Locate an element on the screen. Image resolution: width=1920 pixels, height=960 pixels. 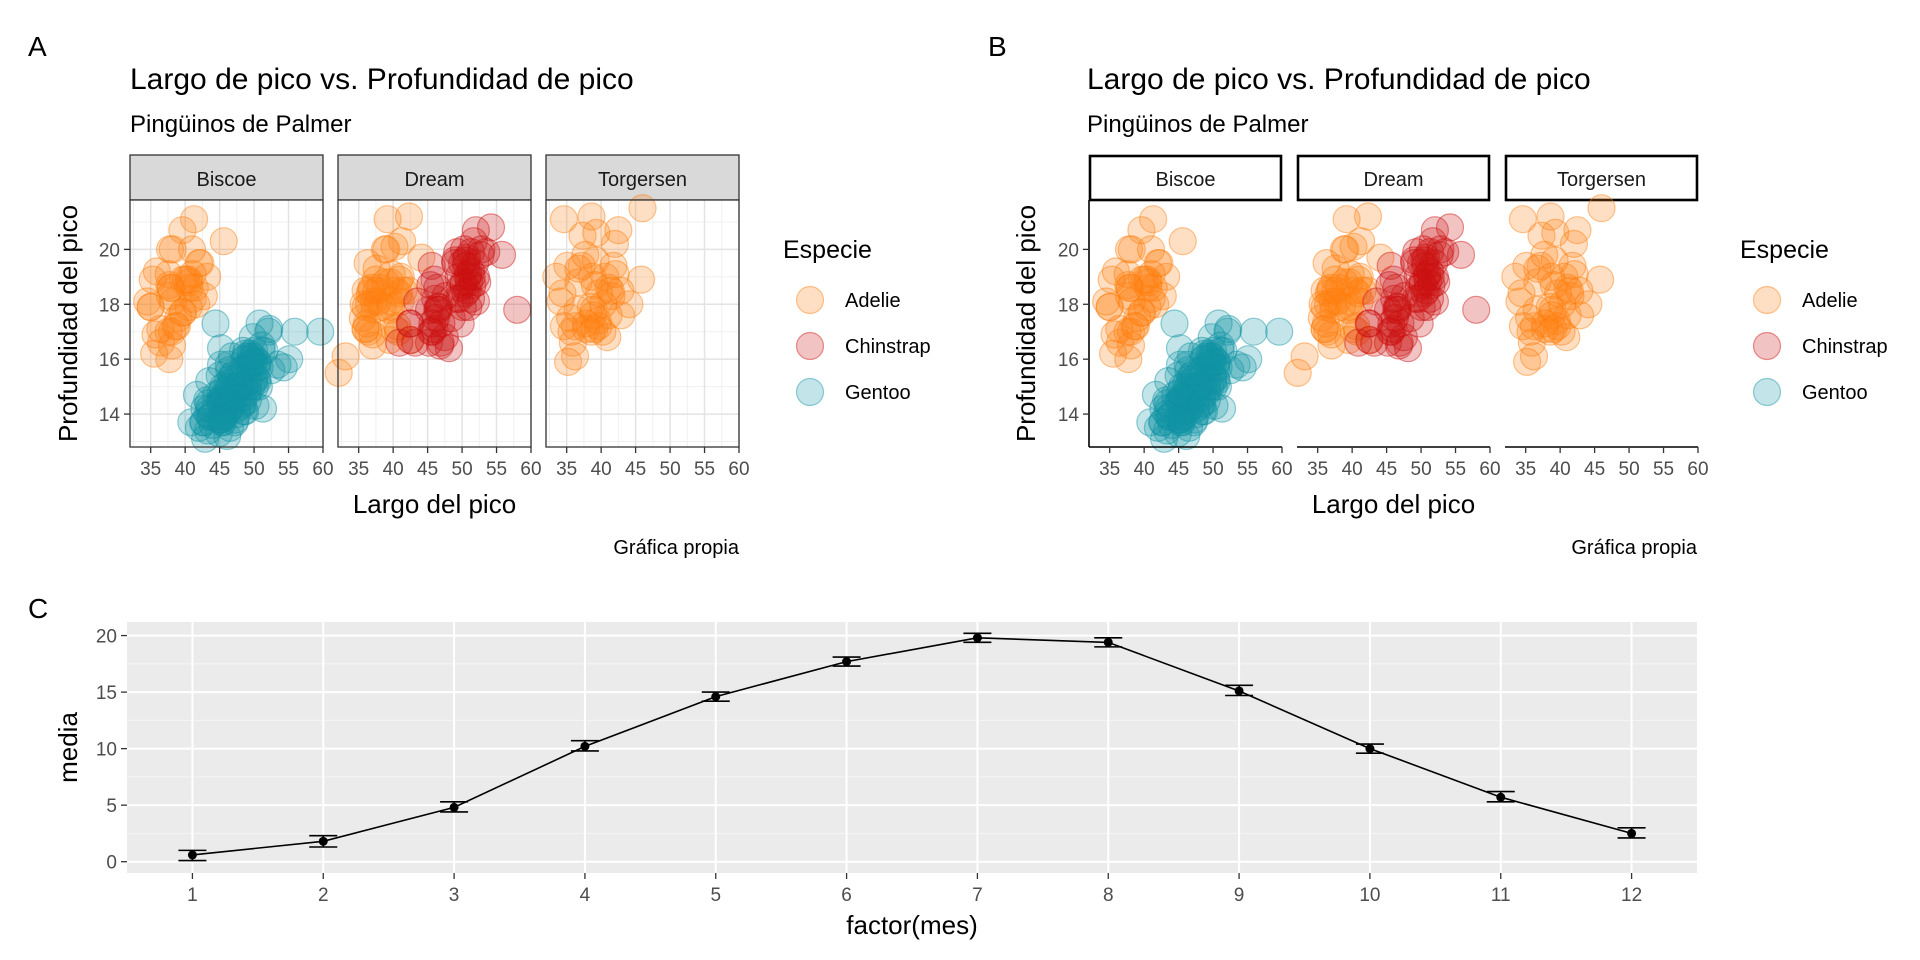
facet-panel-border is located at coordinates (226, 323).